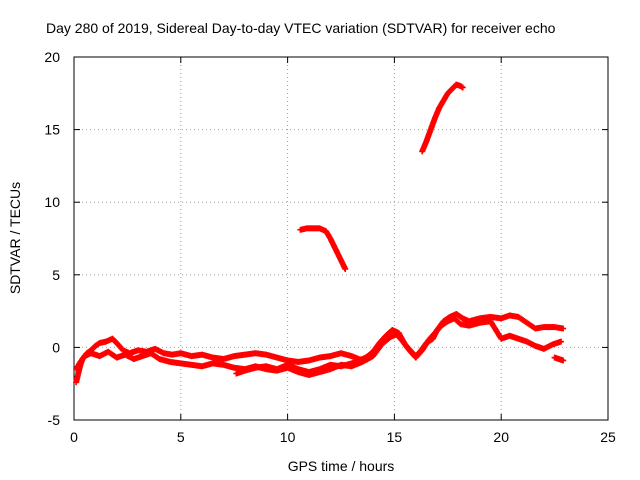  What do you see at coordinates (442, 118) in the screenshot?
I see `series-track-e` at bounding box center [442, 118].